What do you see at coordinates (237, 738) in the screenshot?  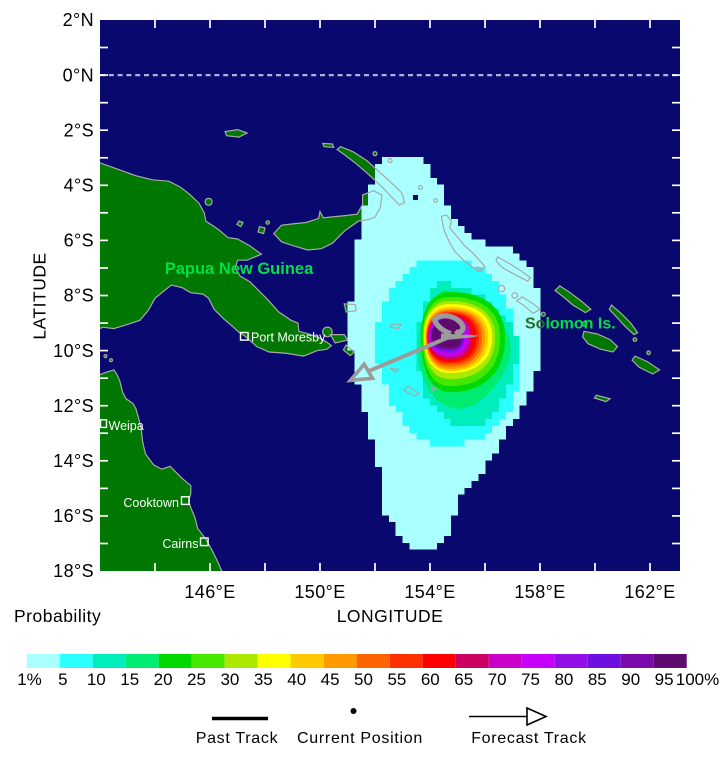 I see `svg-text: Past Track` at bounding box center [237, 738].